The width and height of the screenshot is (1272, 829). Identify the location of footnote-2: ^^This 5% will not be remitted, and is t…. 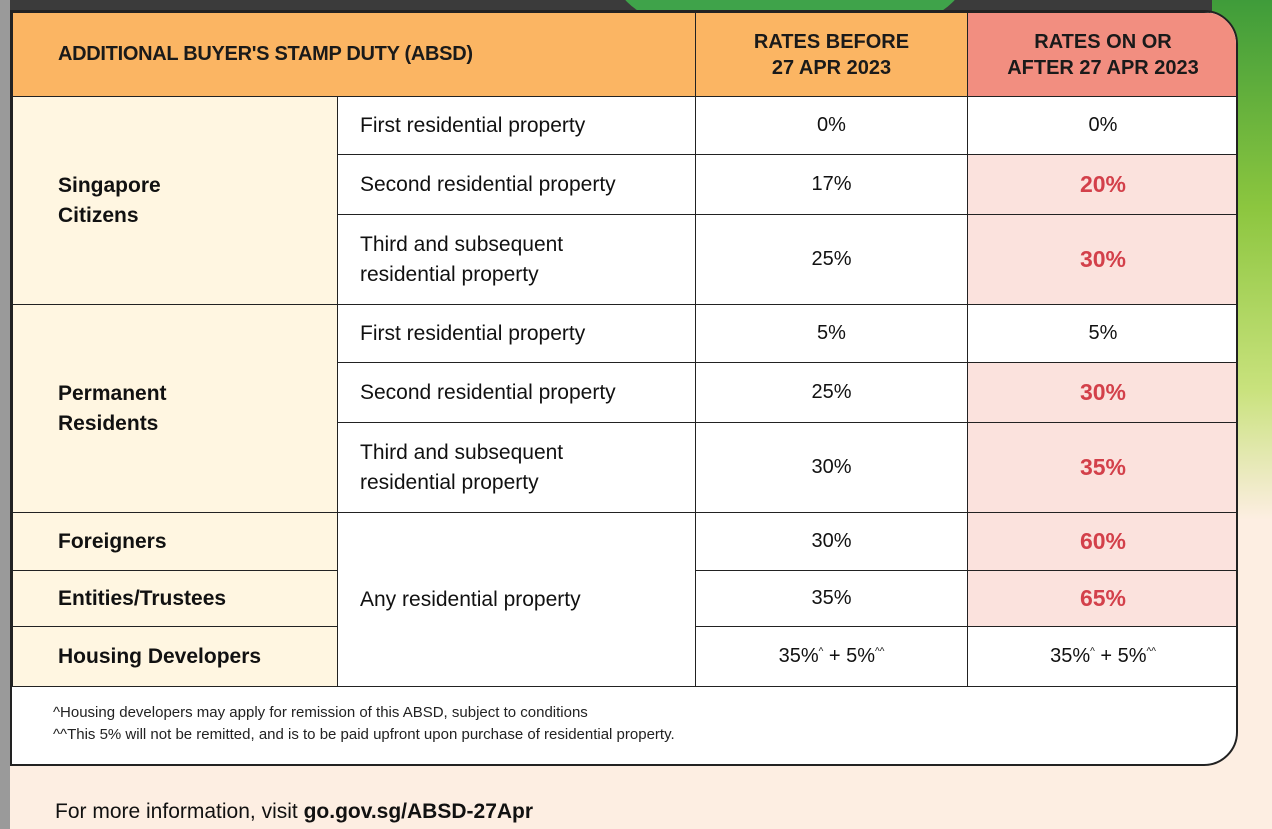
(364, 734).